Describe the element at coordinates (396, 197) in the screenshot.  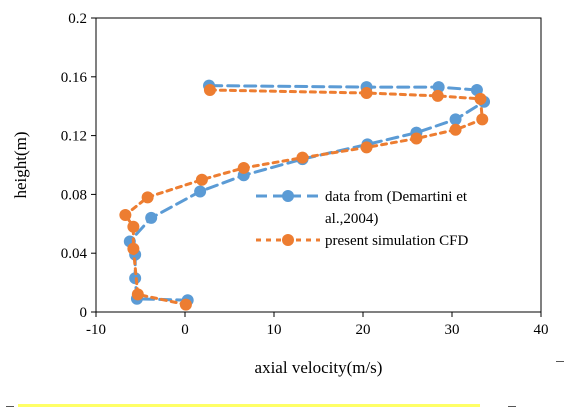
I see `legend-label-1: data from (Demartini et` at that location.